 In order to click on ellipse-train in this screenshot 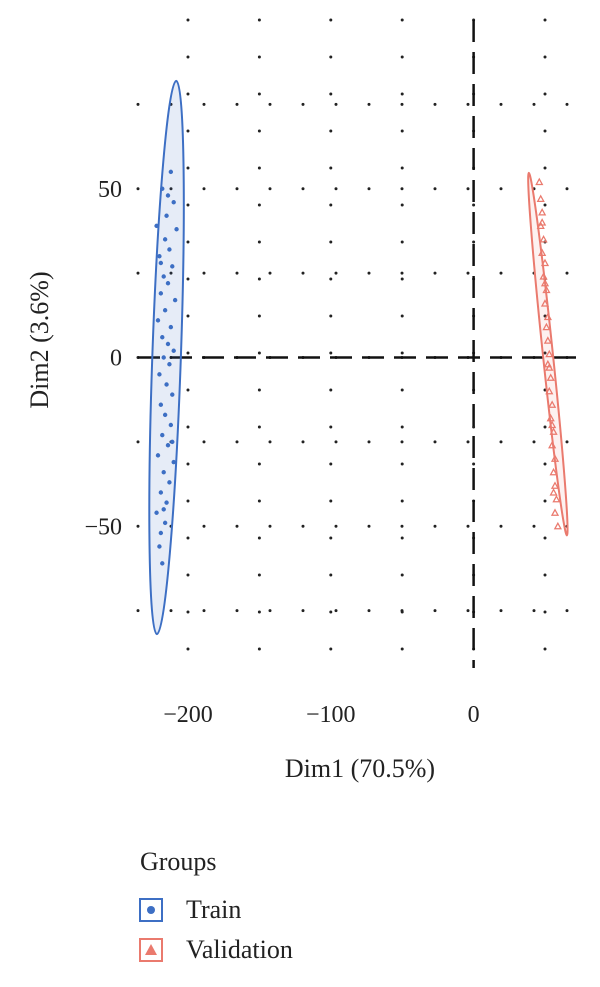, I will do `click(166, 357)`.